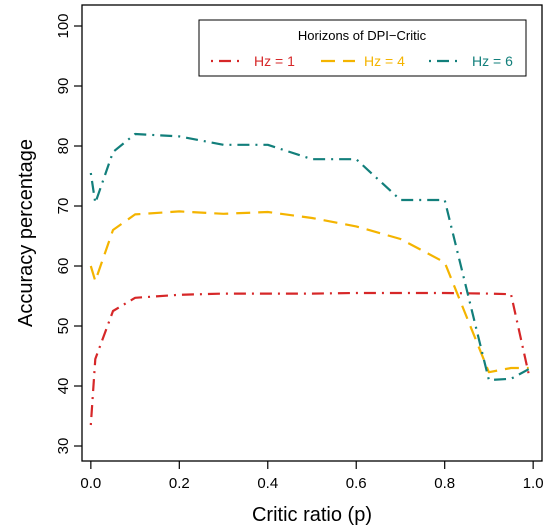 The height and width of the screenshot is (531, 547). Describe the element at coordinates (26, 233) in the screenshot. I see `y-axis-title: Accuracy percentage` at that location.